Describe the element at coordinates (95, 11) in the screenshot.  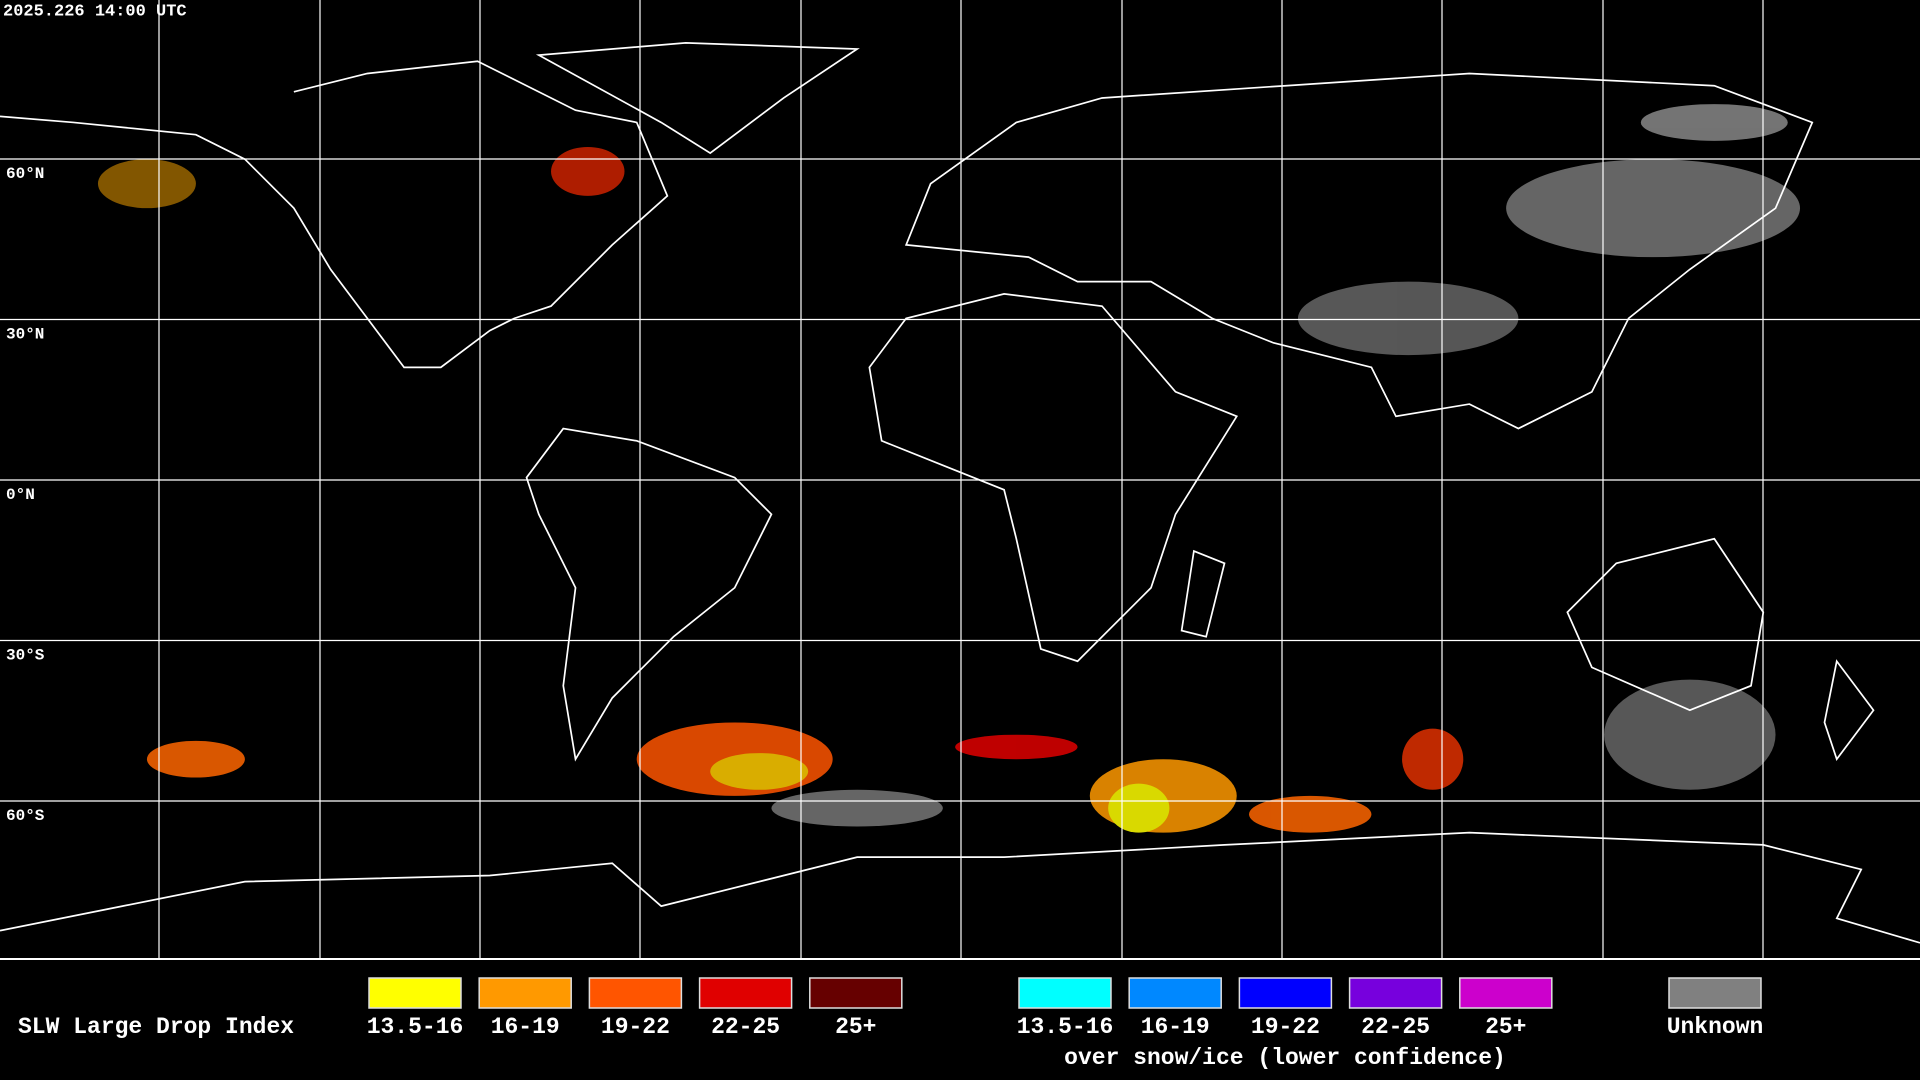
I see `timestamp: 2025.226 14:00 UTC` at that location.